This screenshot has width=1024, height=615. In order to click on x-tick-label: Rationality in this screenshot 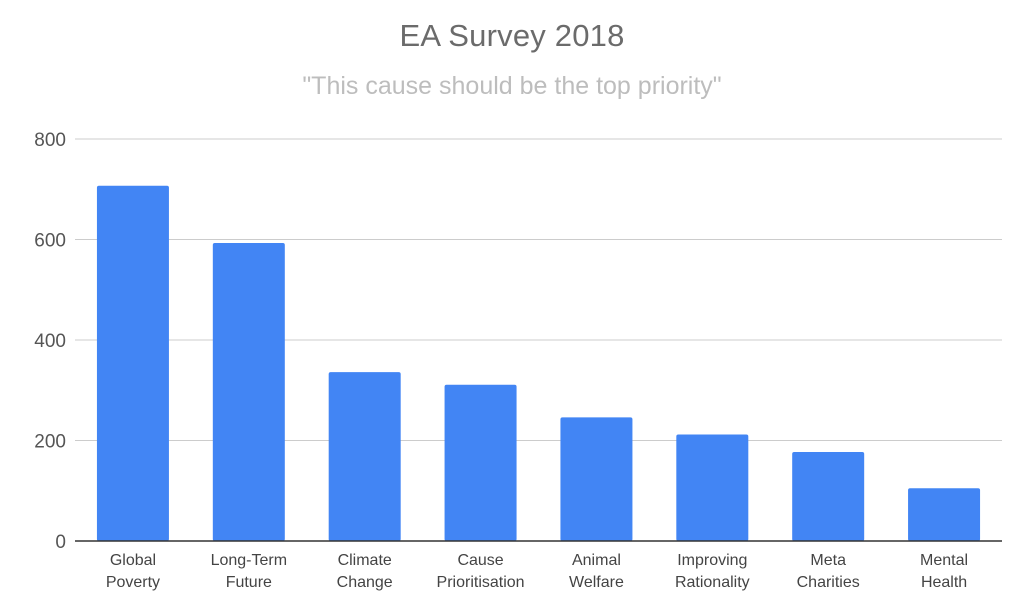, I will do `click(712, 582)`.